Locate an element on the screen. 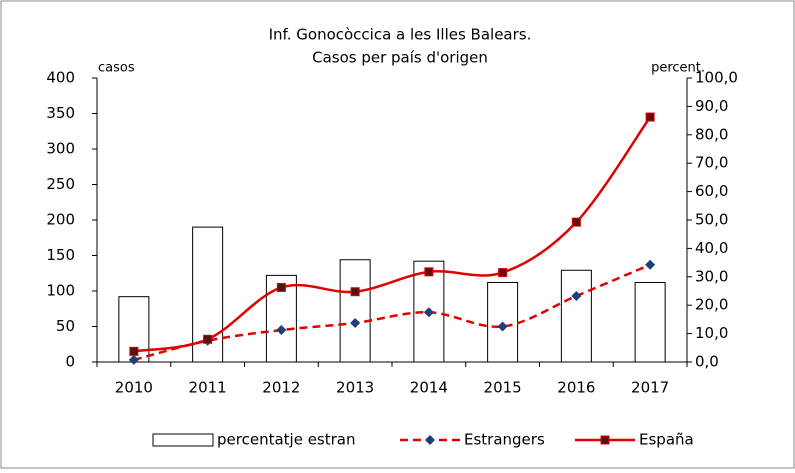 The image size is (795, 473). y2-tick-label: 30,0 is located at coordinates (711, 276).